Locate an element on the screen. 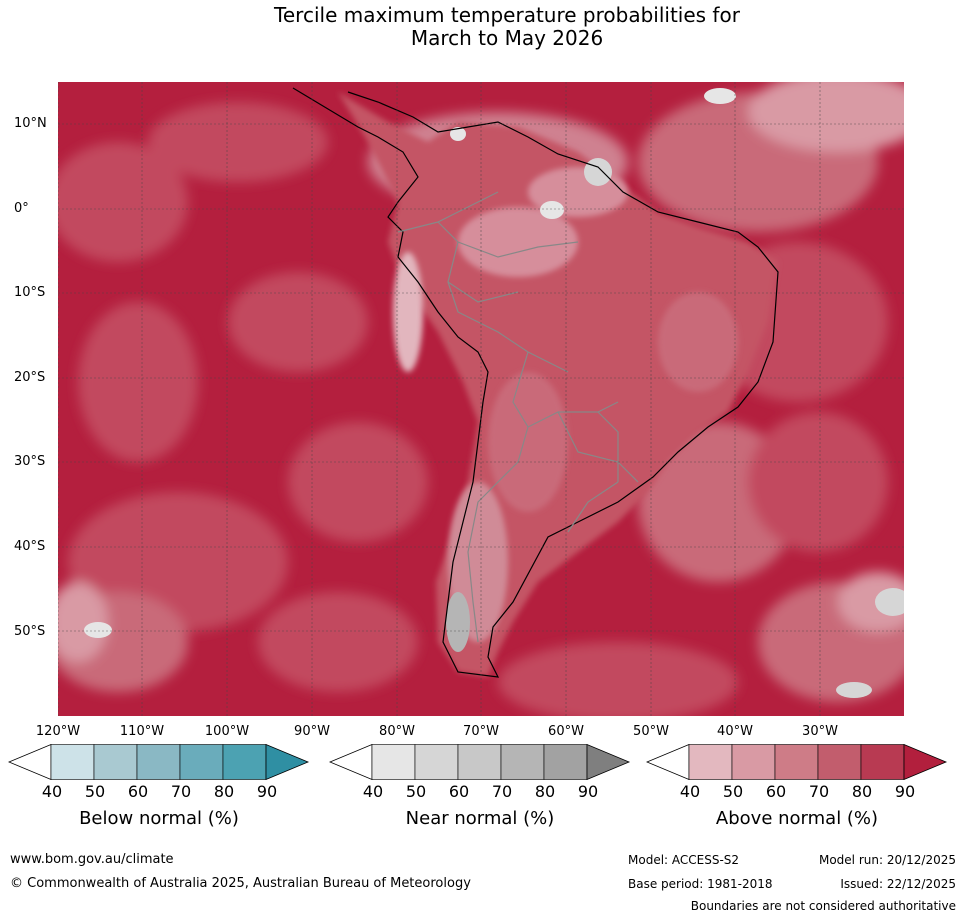  footer-base-period: Base period: 1981-2018 is located at coordinates (700, 884).